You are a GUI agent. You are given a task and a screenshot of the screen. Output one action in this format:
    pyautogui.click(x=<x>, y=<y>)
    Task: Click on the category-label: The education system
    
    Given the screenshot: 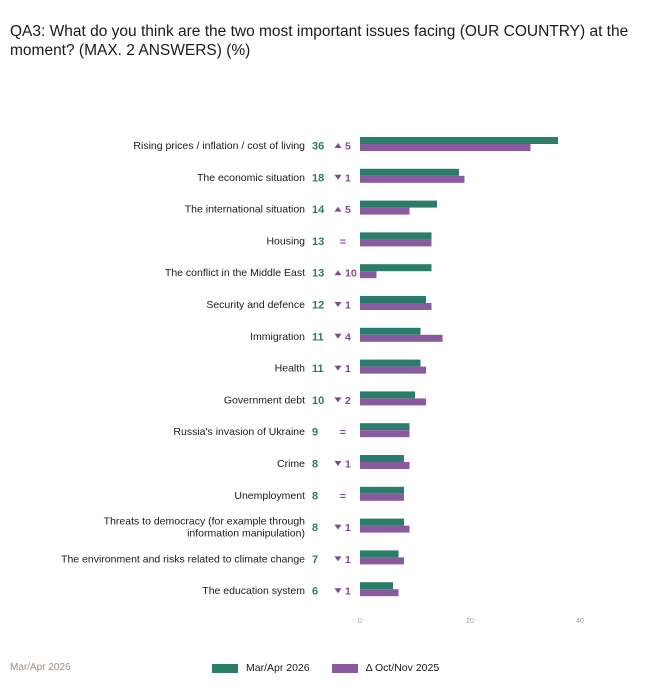 What is the action you would take?
    pyautogui.click(x=253, y=591)
    